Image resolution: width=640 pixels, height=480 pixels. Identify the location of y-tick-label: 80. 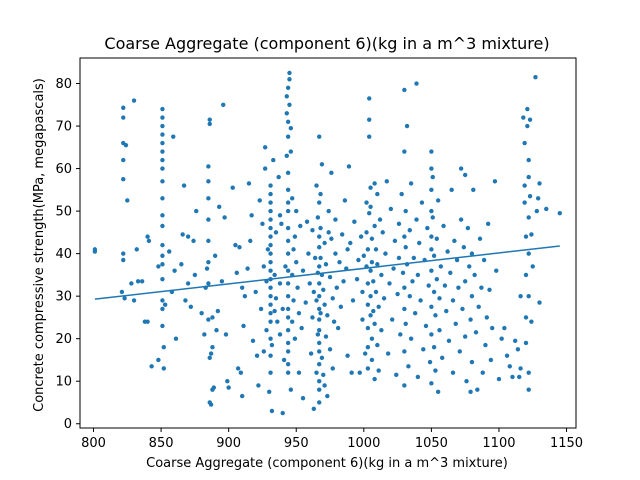
(63, 84).